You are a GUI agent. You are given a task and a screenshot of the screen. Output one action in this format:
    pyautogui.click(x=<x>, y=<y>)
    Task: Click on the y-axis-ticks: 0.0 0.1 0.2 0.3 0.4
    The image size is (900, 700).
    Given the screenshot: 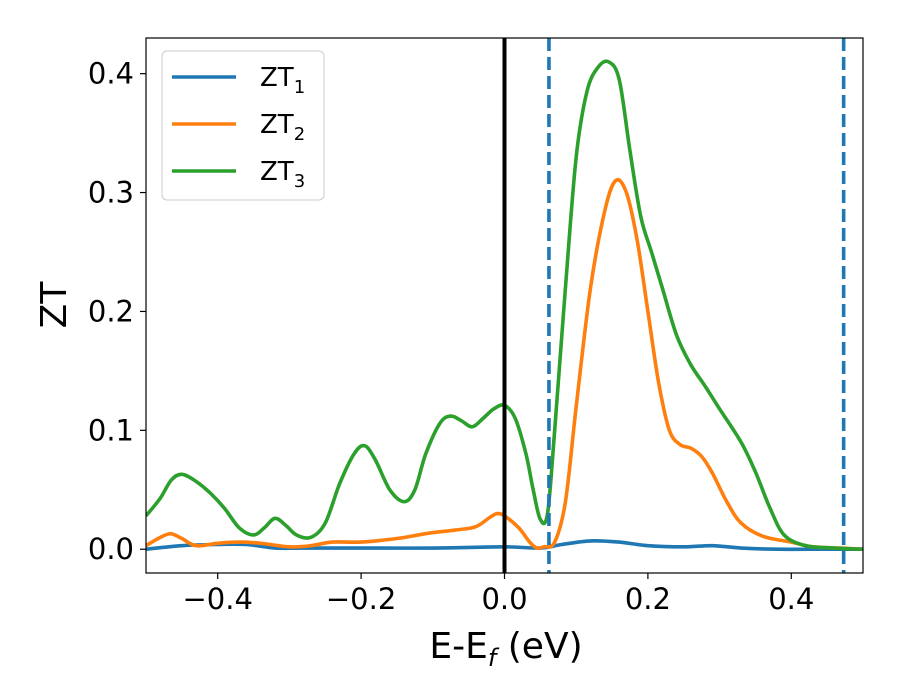 What is the action you would take?
    pyautogui.click(x=117, y=311)
    